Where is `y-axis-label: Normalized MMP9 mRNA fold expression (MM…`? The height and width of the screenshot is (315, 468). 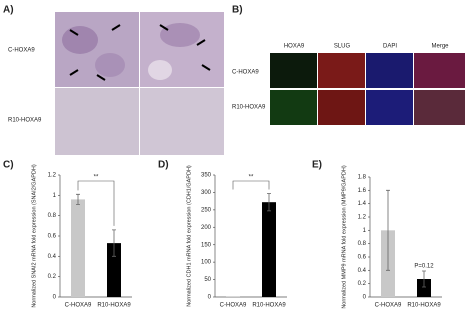
y-axis-label: Normalized MMP9 mRNA fold expression (MM… is located at coordinates (344, 237).